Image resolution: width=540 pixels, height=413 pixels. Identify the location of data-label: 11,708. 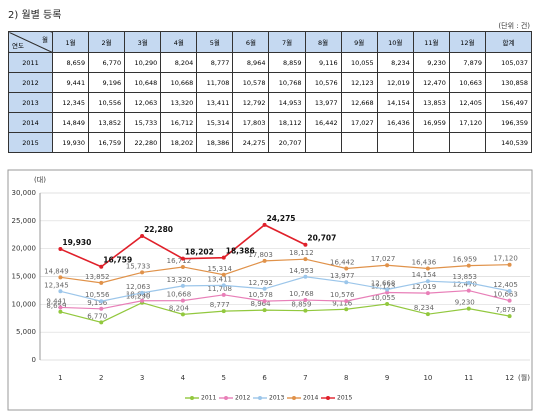
(220, 289).